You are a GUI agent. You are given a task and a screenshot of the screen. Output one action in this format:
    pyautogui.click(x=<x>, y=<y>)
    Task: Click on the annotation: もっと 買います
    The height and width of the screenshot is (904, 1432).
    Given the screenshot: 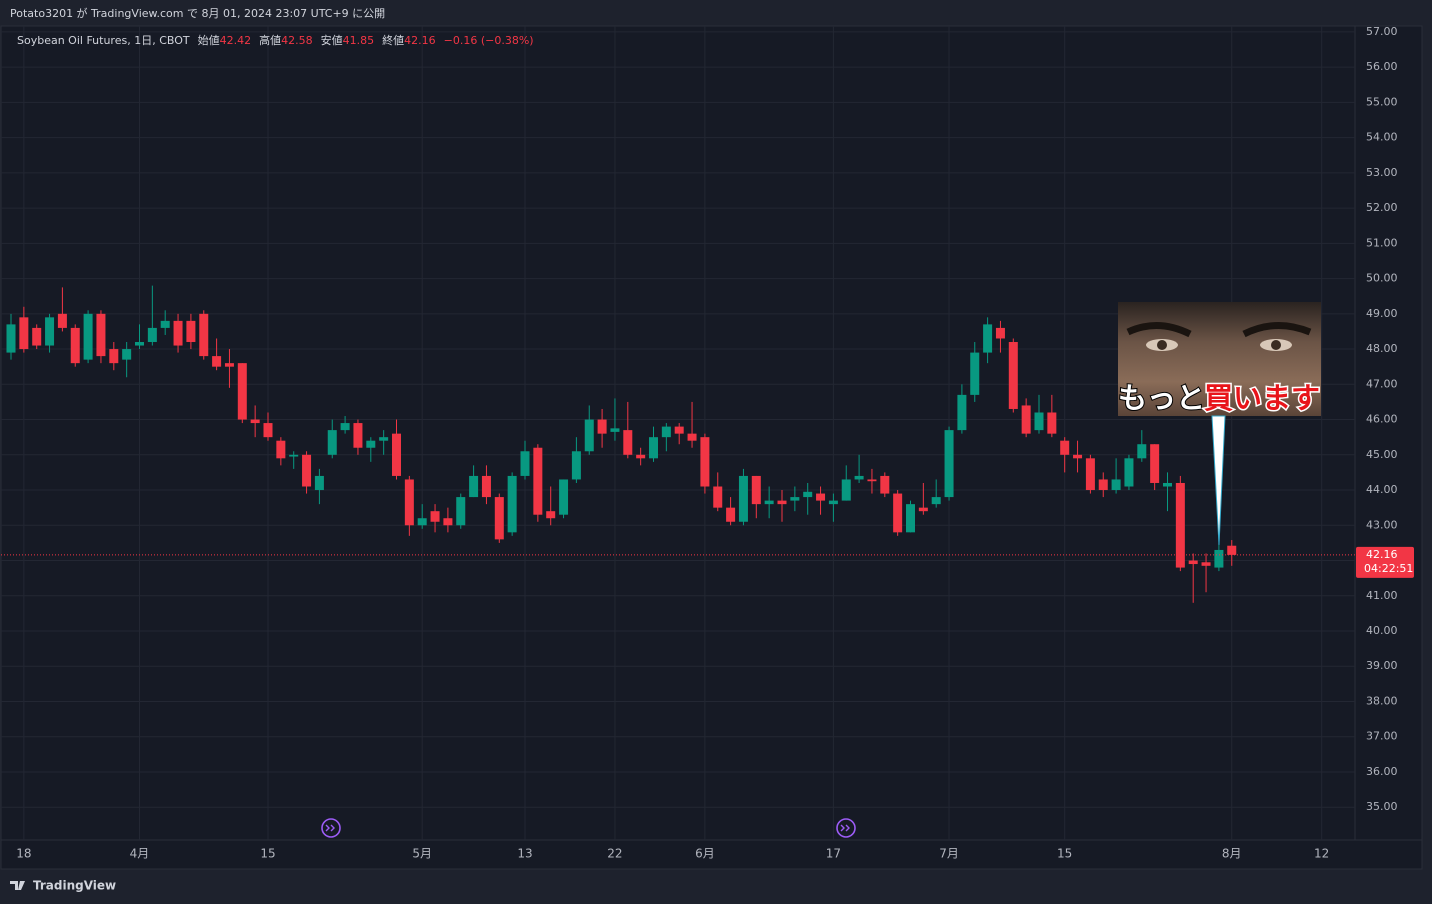 What is the action you would take?
    pyautogui.click(x=1219, y=424)
    